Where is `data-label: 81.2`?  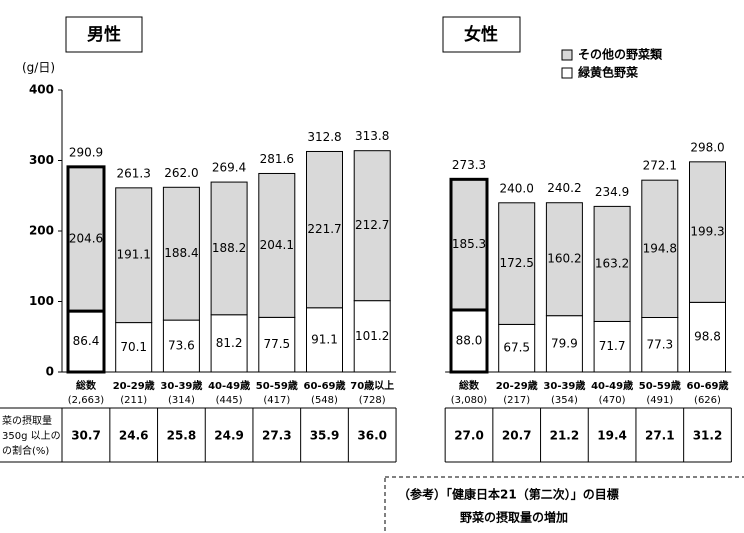
data-label: 81.2 is located at coordinates (229, 343).